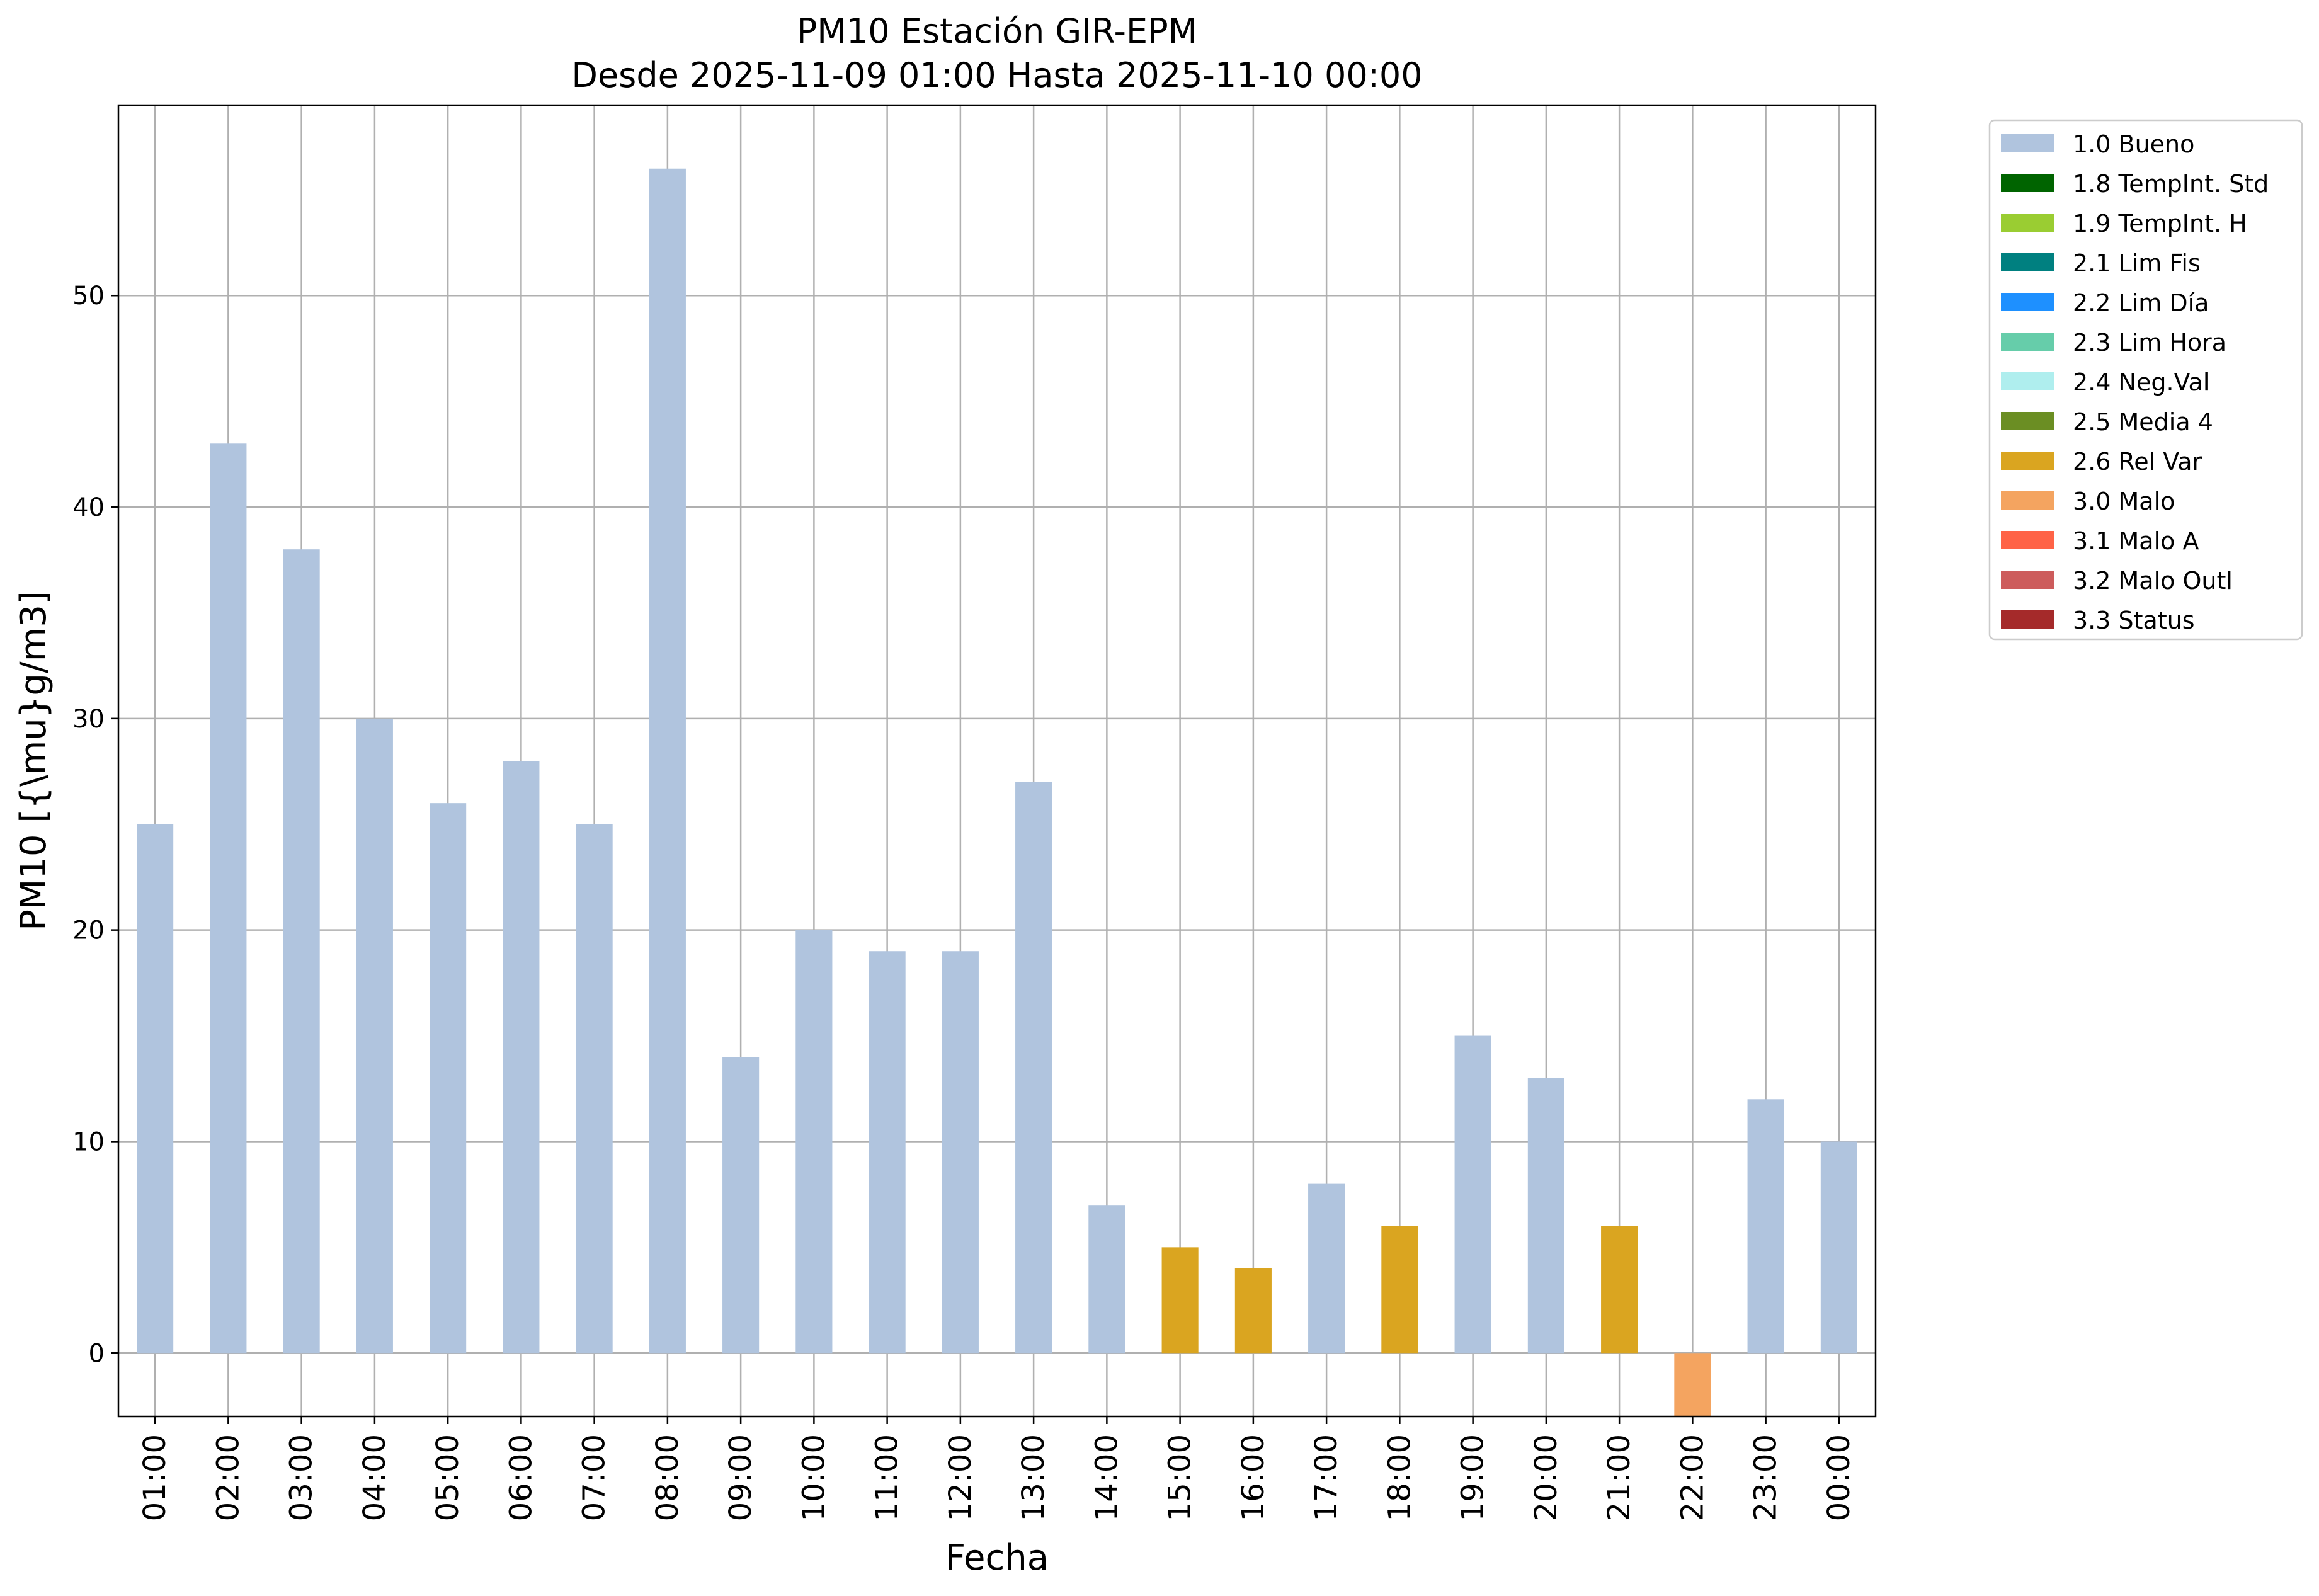 The width and height of the screenshot is (2319, 1596). I want to click on x-tick-label: 23:00, so click(1766, 1477).